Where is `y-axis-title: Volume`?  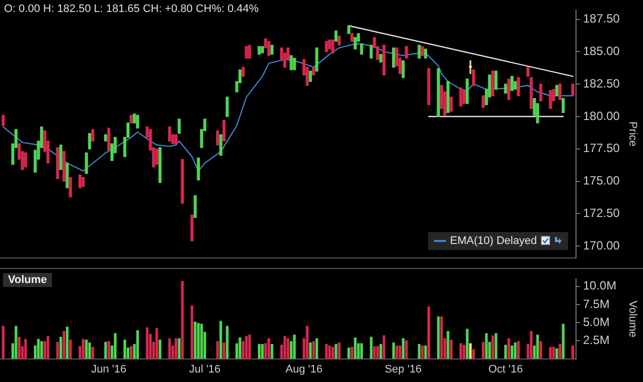
y-axis-title: Volume is located at coordinates (632, 319).